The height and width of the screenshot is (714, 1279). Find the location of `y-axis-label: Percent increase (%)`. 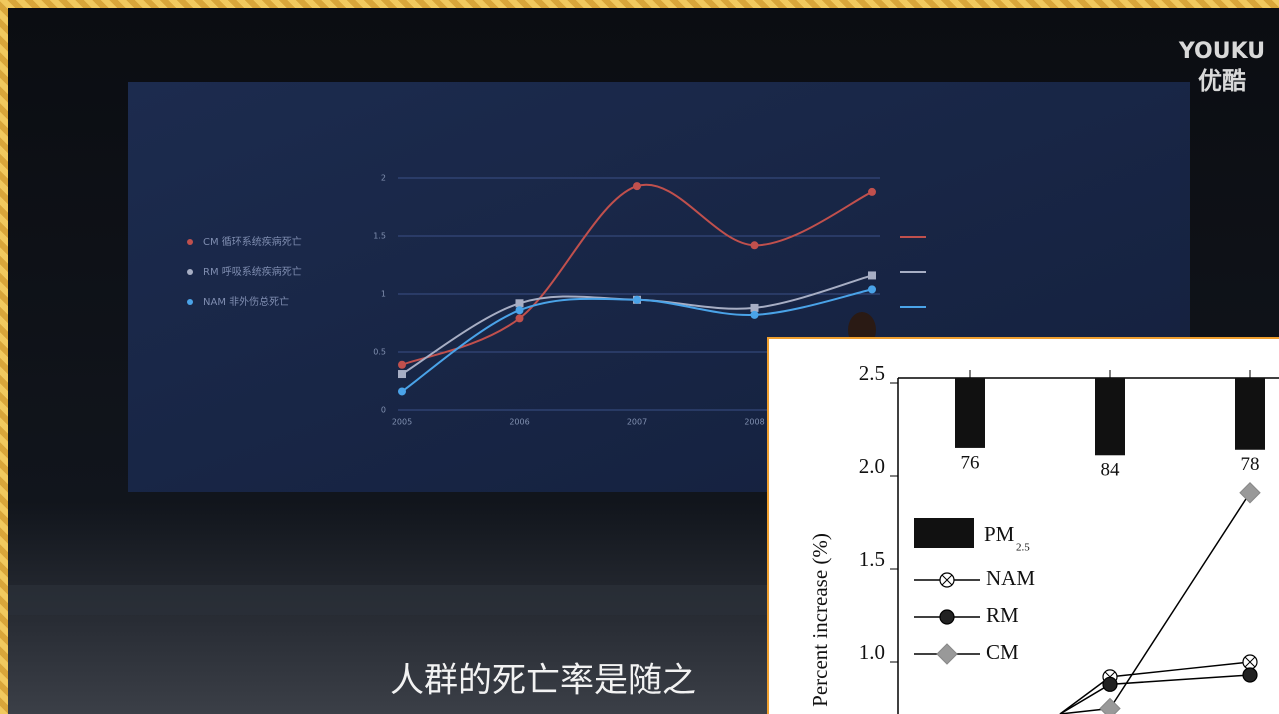

y-axis-label: Percent increase (%) is located at coordinates (820, 620).